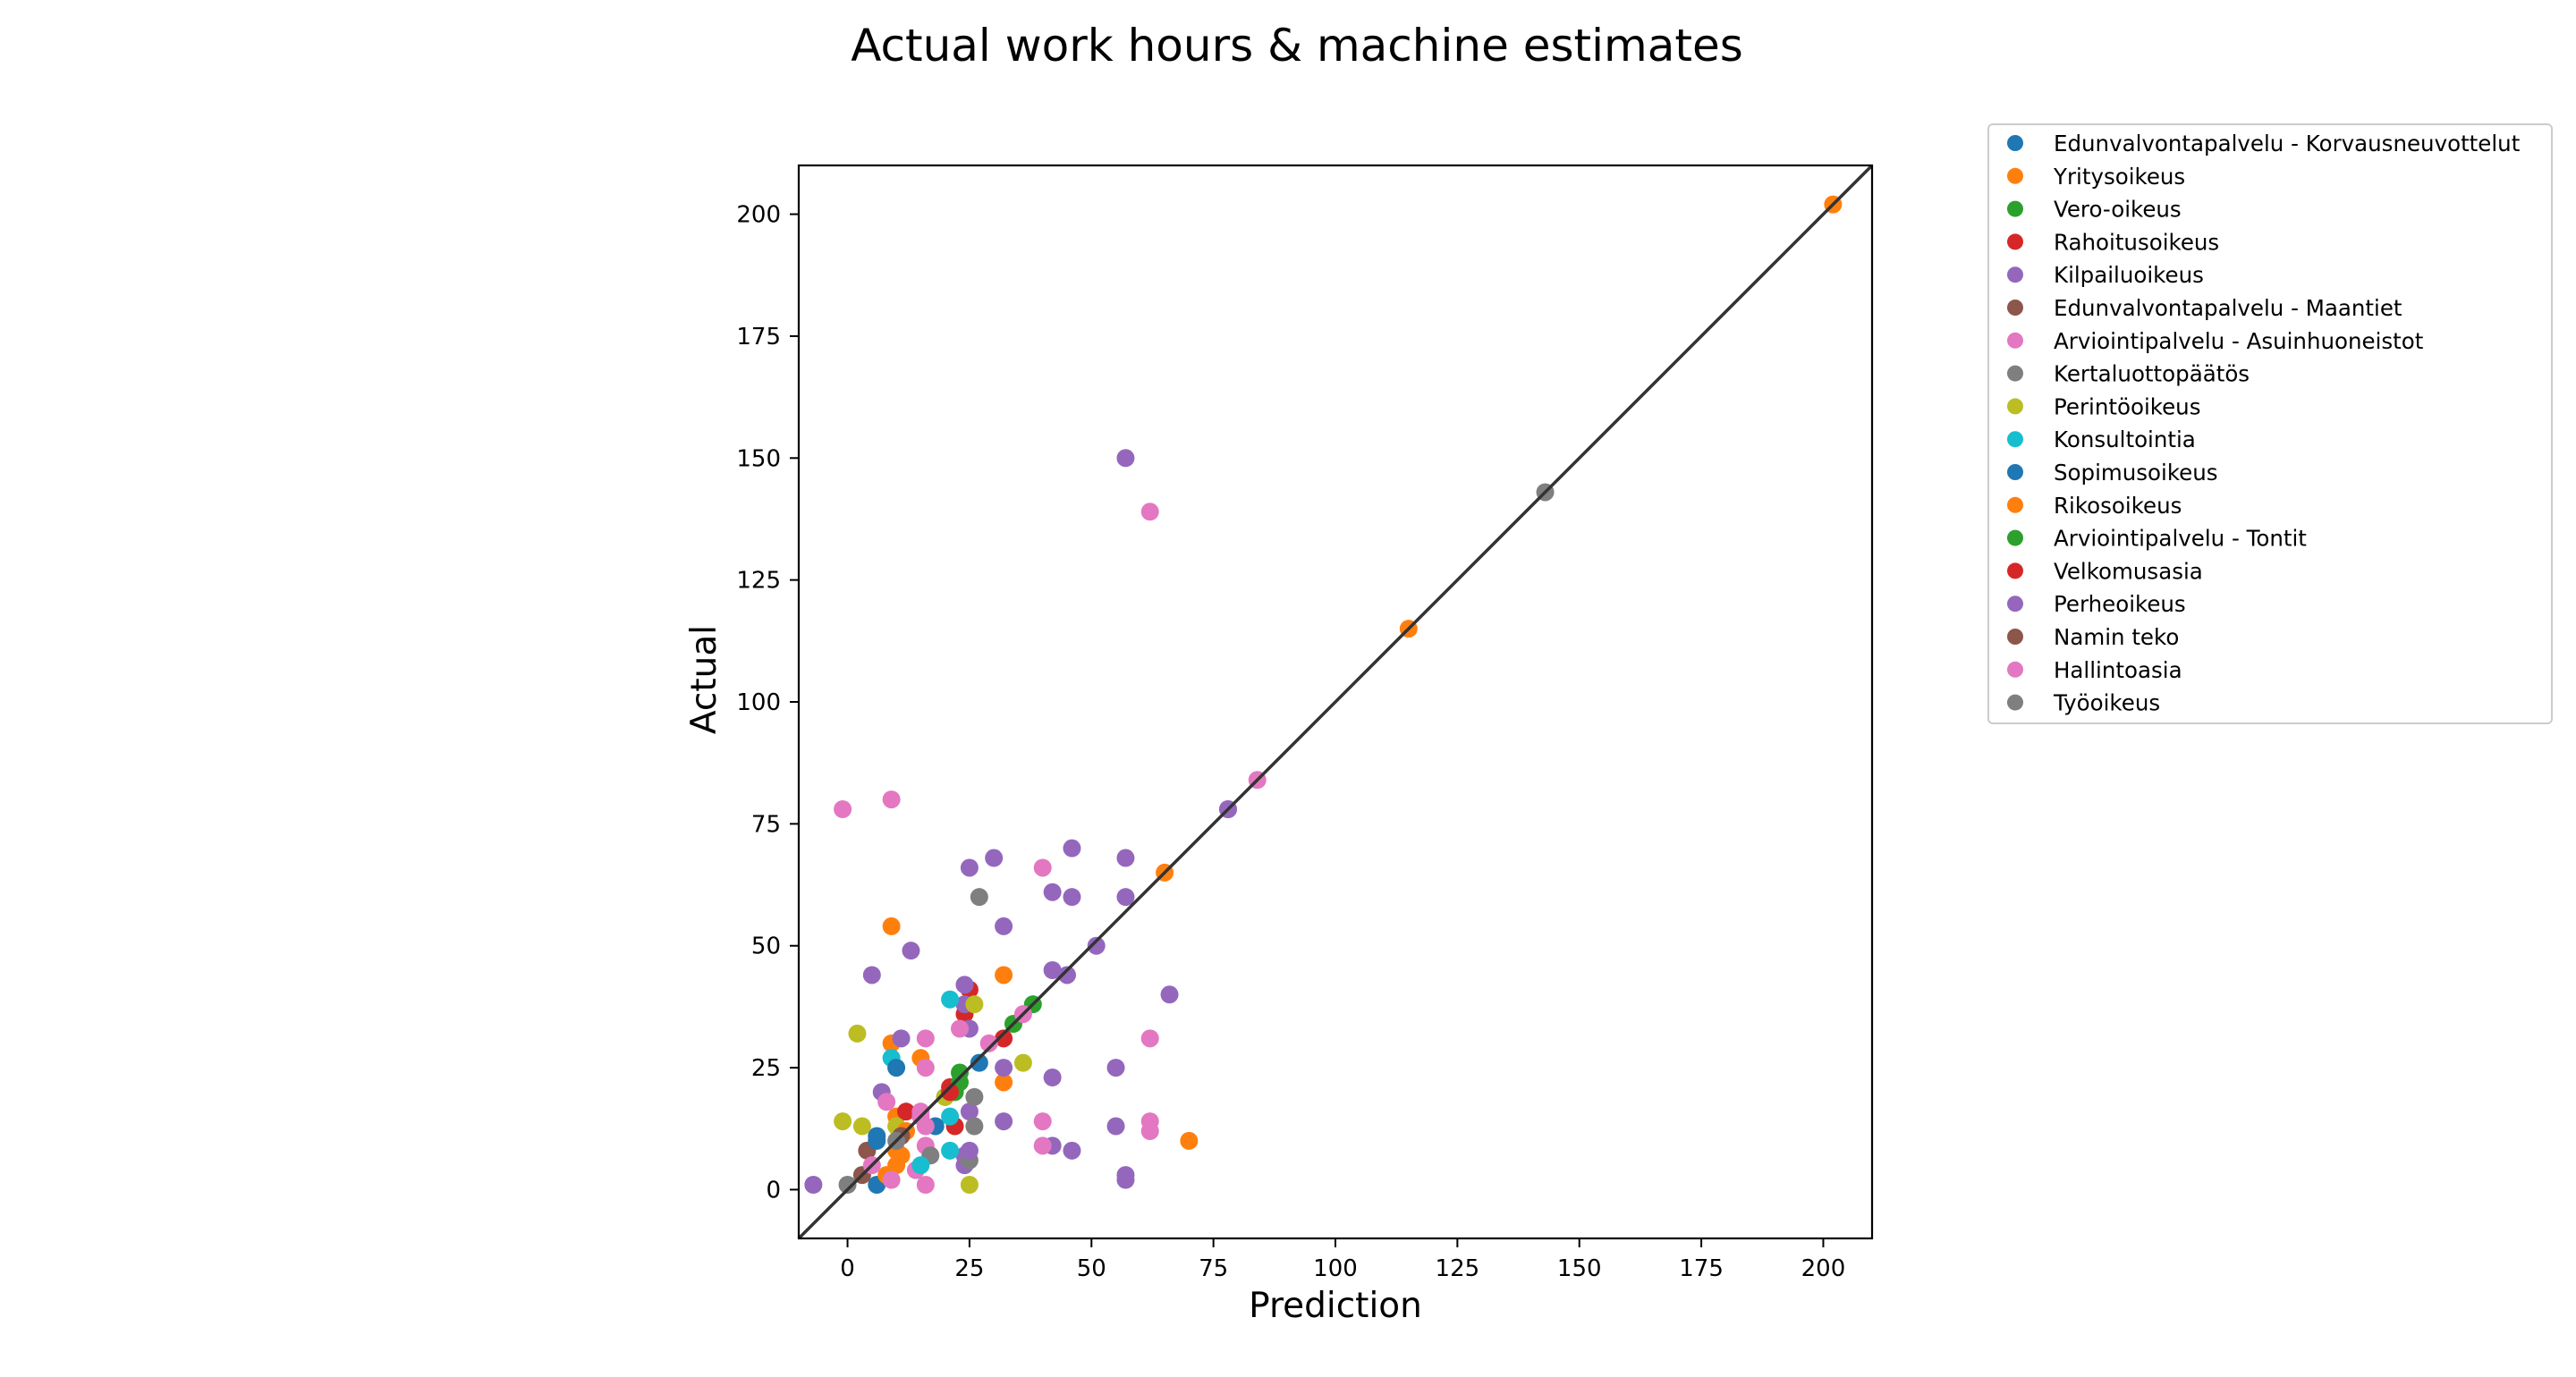  Describe the element at coordinates (1701, 1268) in the screenshot. I see `x-tick-label: 175` at that location.